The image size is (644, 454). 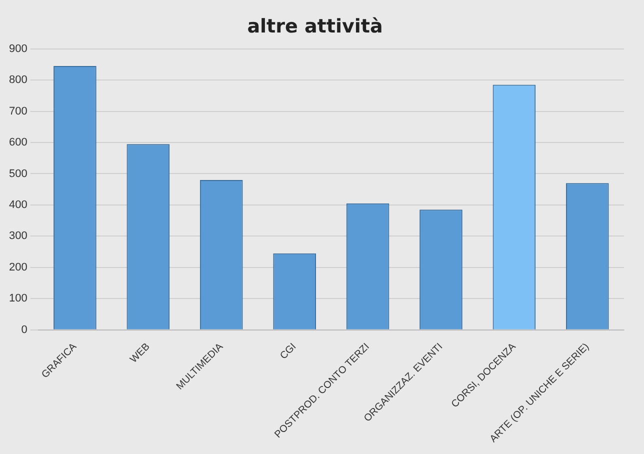 What do you see at coordinates (24, 330) in the screenshot?
I see `y-tick-label: 0` at bounding box center [24, 330].